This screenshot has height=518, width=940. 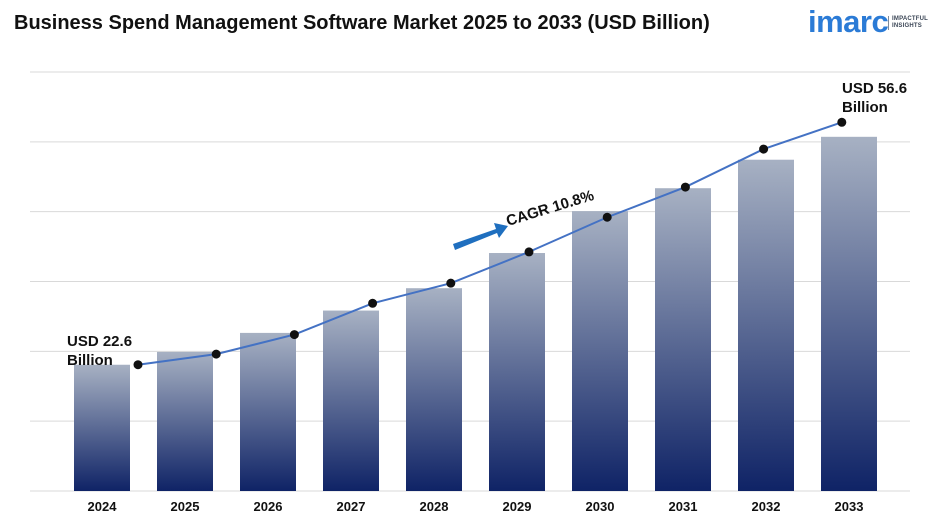 I want to click on x-tick-labels: 2024 2025 2026 2027 2028 2029 2030 2031 2032 2033, so click(x=476, y=506).